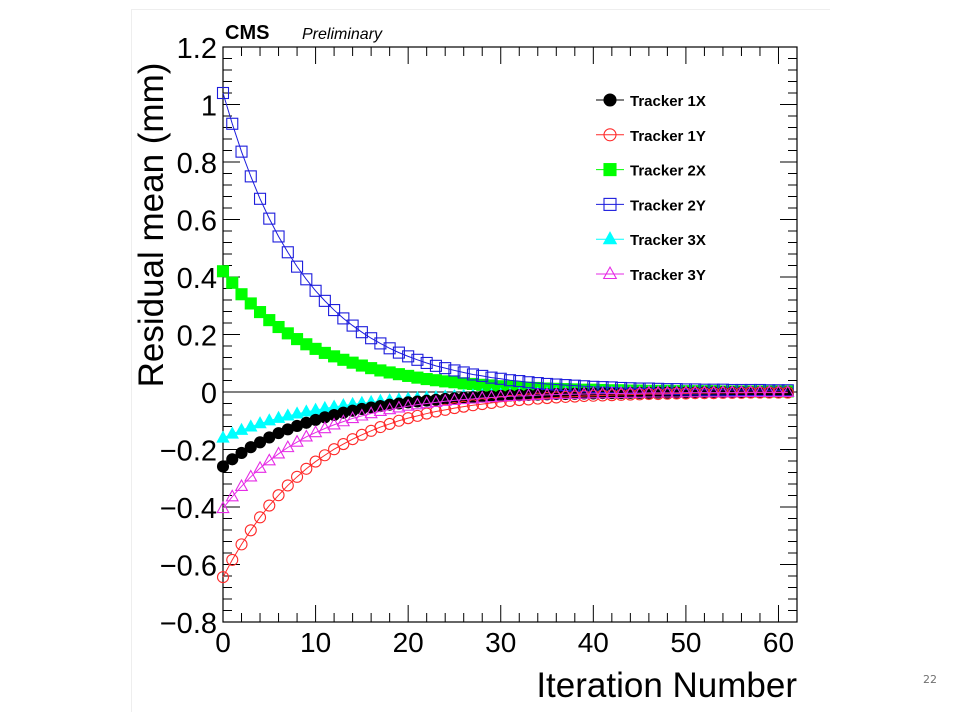 The width and height of the screenshot is (960, 720). Describe the element at coordinates (668, 205) in the screenshot. I see `legend-label: Tracker 2Y` at that location.